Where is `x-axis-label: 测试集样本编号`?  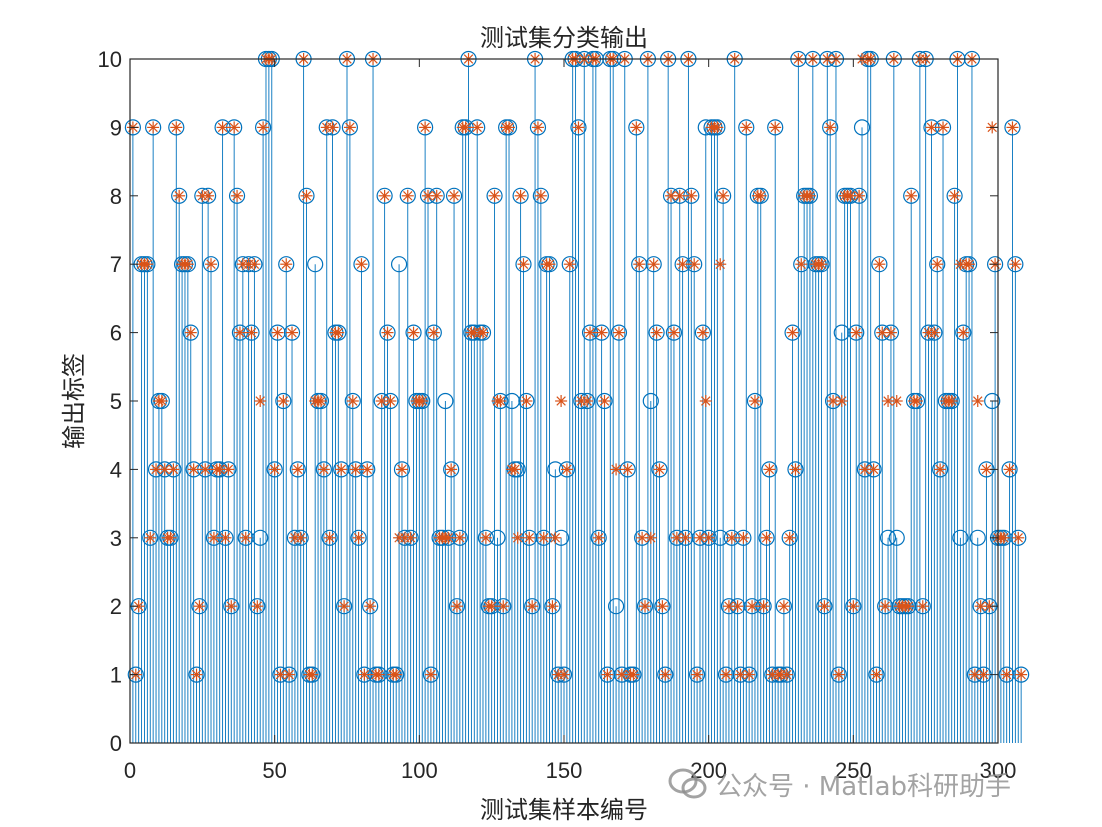 x-axis-label: 测试集样本编号 is located at coordinates (564, 810).